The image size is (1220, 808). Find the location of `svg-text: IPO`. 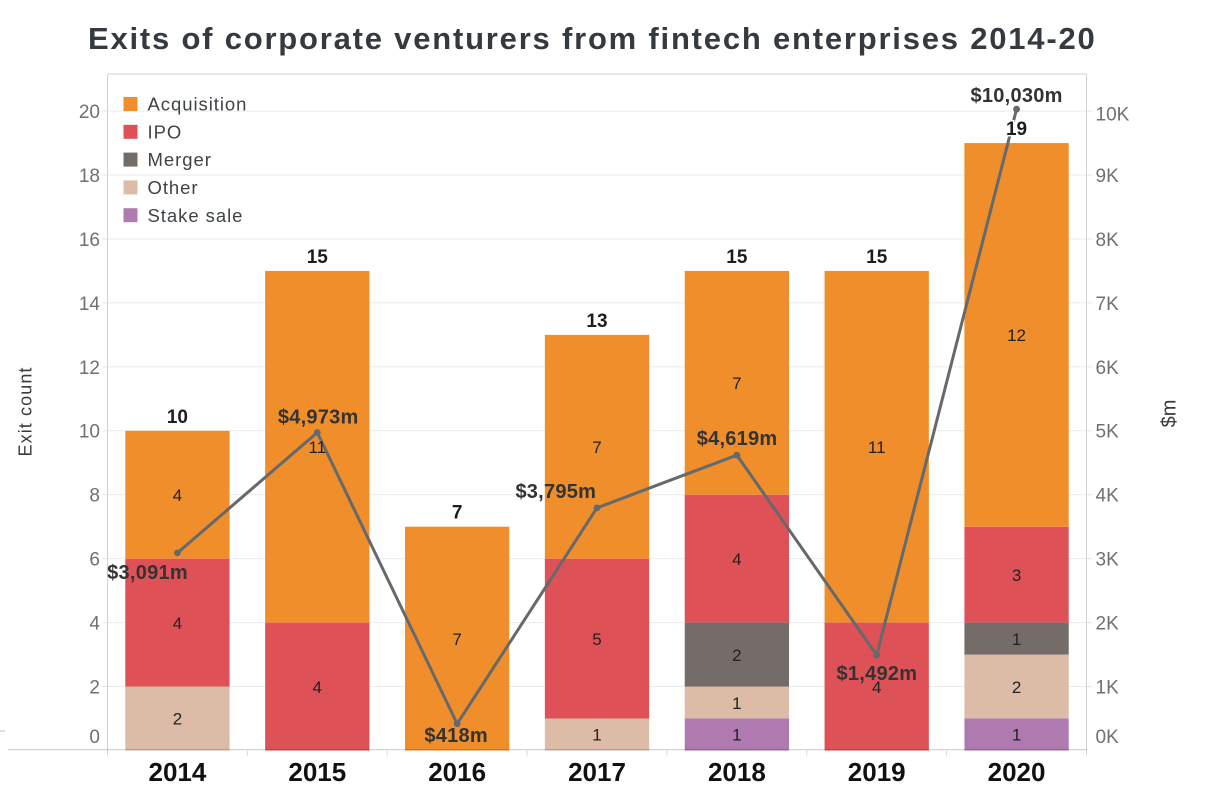

svg-text: IPO is located at coordinates (165, 131).